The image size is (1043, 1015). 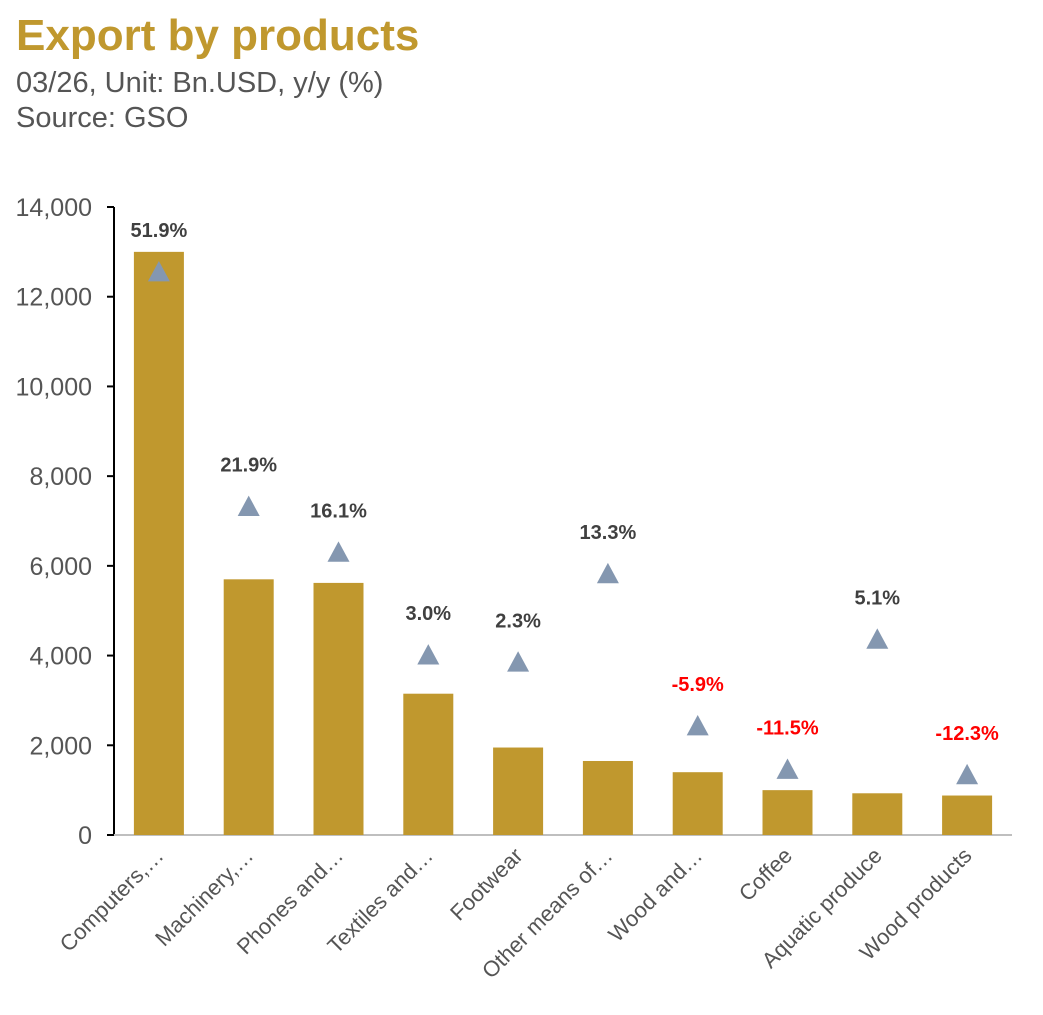 What do you see at coordinates (102, 118) in the screenshot?
I see `chart-source: Source: GSO` at bounding box center [102, 118].